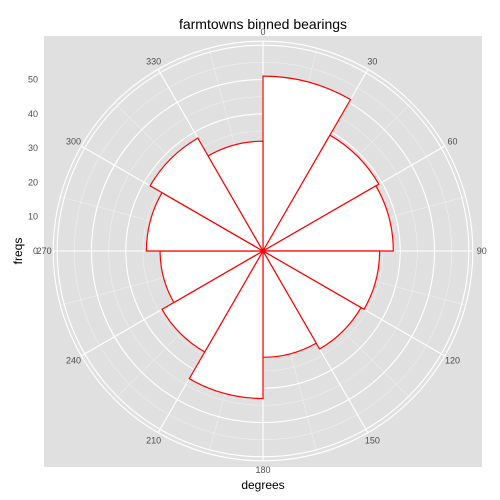 Image resolution: width=500 pixels, height=500 pixels. What do you see at coordinates (33, 80) in the screenshot?
I see `y-tick-label: 50` at bounding box center [33, 80].